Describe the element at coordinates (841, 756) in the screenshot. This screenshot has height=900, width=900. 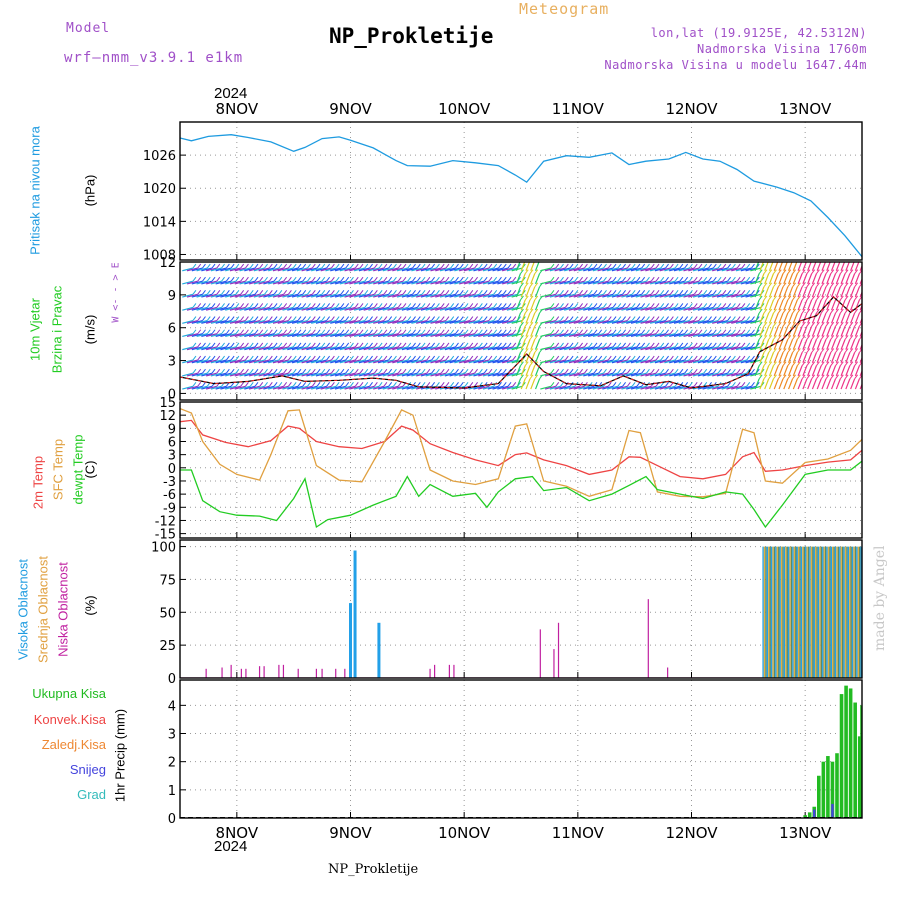
I see `total-precip-bar` at that location.